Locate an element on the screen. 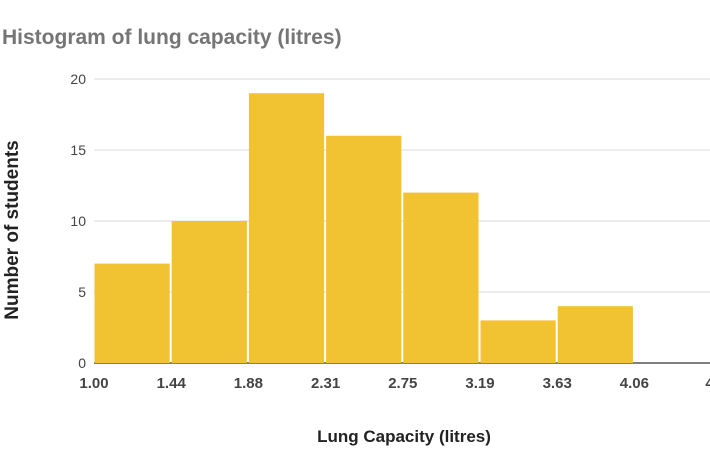  x-tick-labels: 1.00 1.44 1.88 2.31 2.75 3.19 3.63 4.06 4. is located at coordinates (394, 383).